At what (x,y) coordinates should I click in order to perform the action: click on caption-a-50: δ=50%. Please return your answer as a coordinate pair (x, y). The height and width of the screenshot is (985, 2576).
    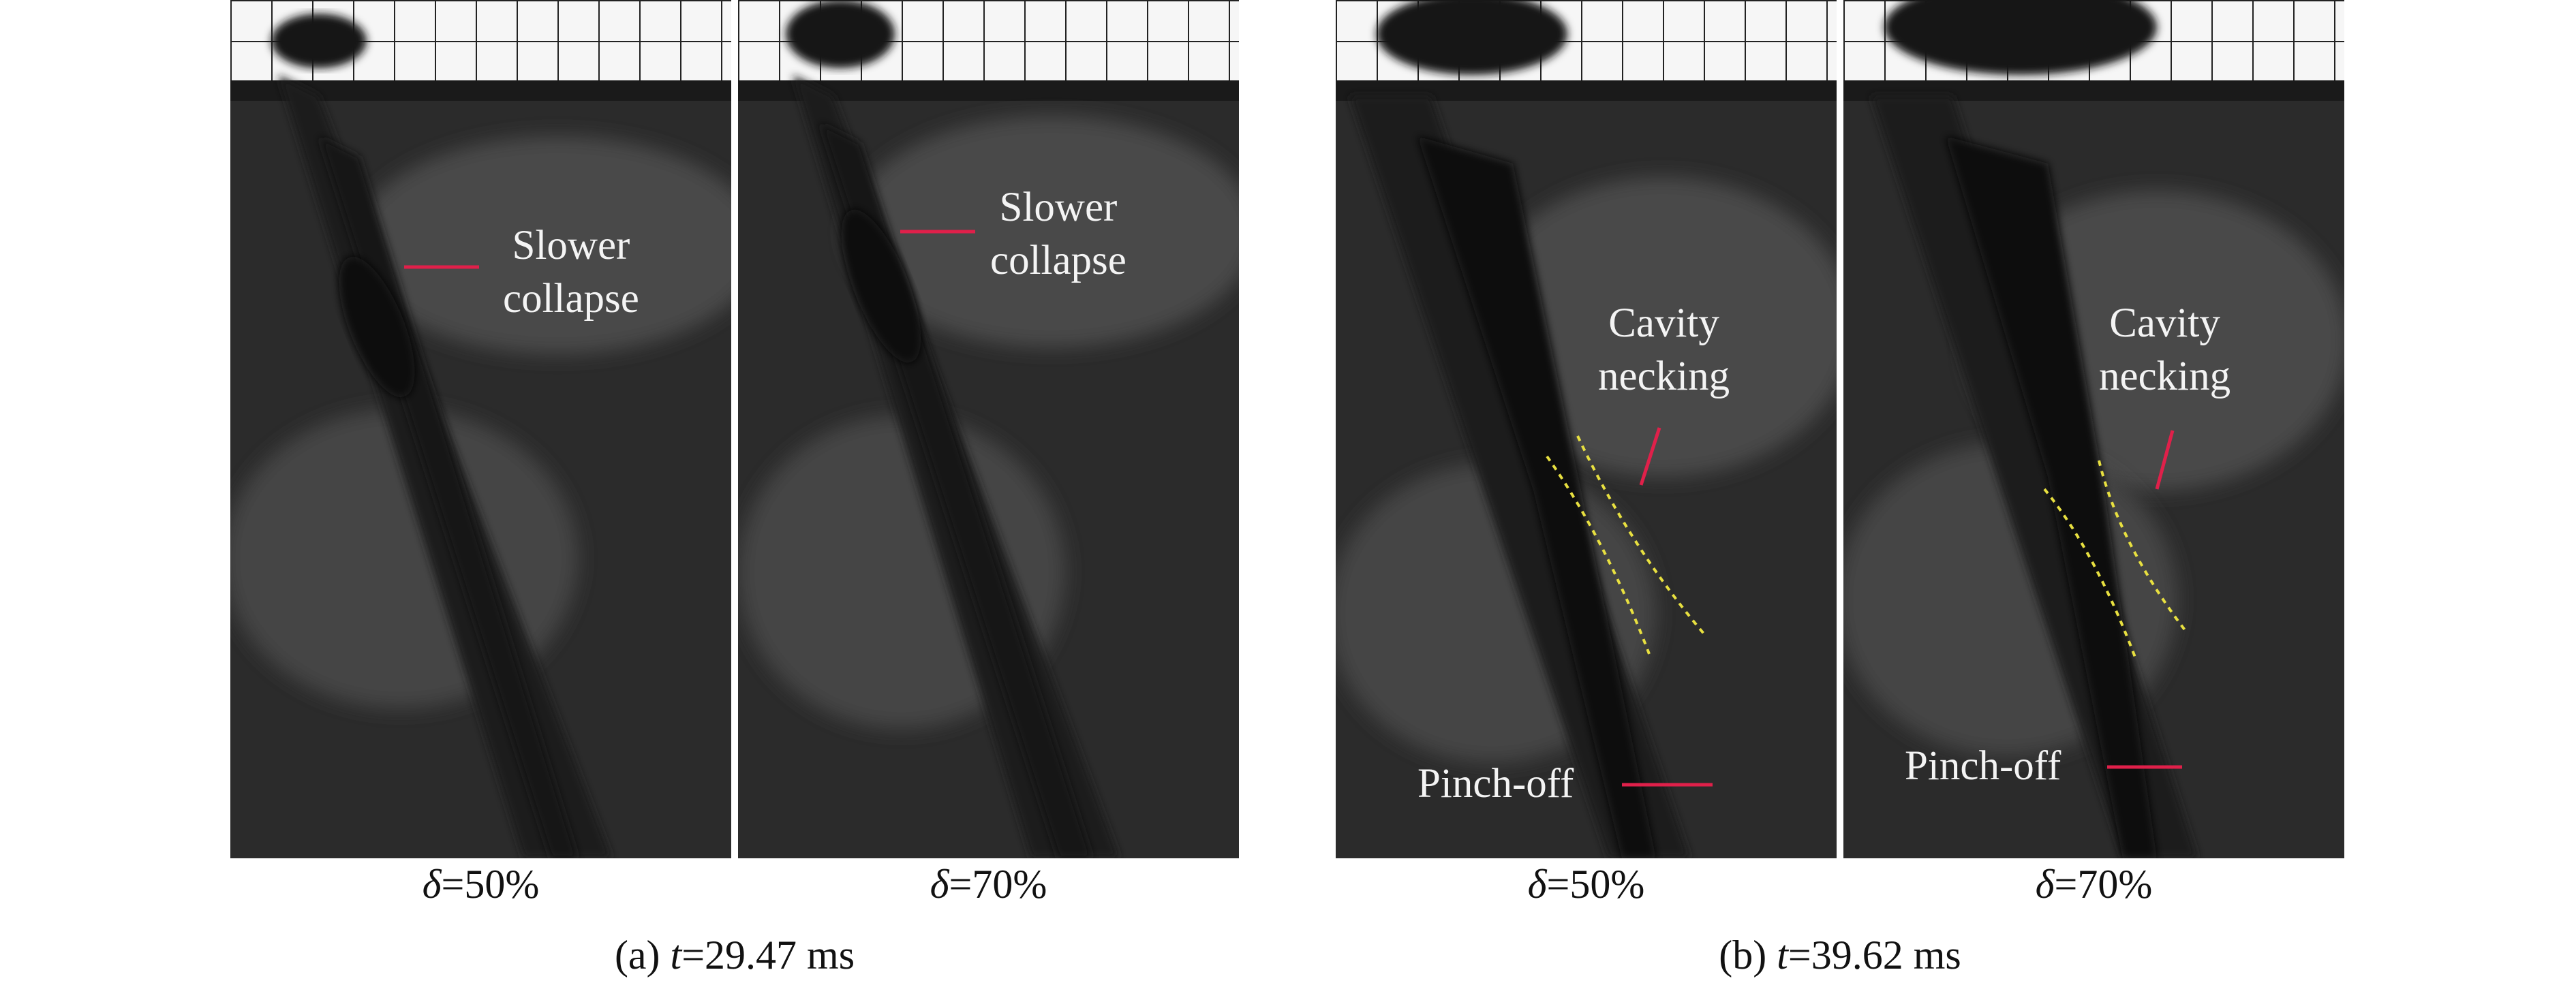
    Looking at the image, I should click on (481, 884).